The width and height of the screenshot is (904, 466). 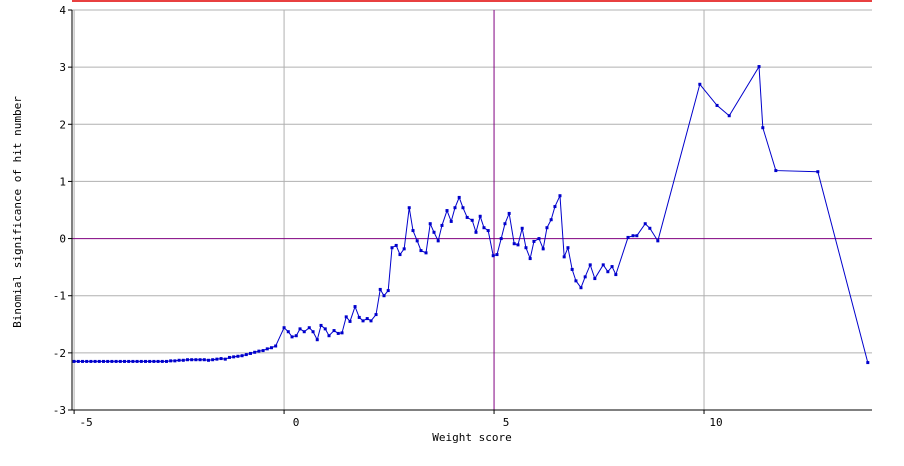 I want to click on x-tick-label: 10, so click(x=715, y=422).